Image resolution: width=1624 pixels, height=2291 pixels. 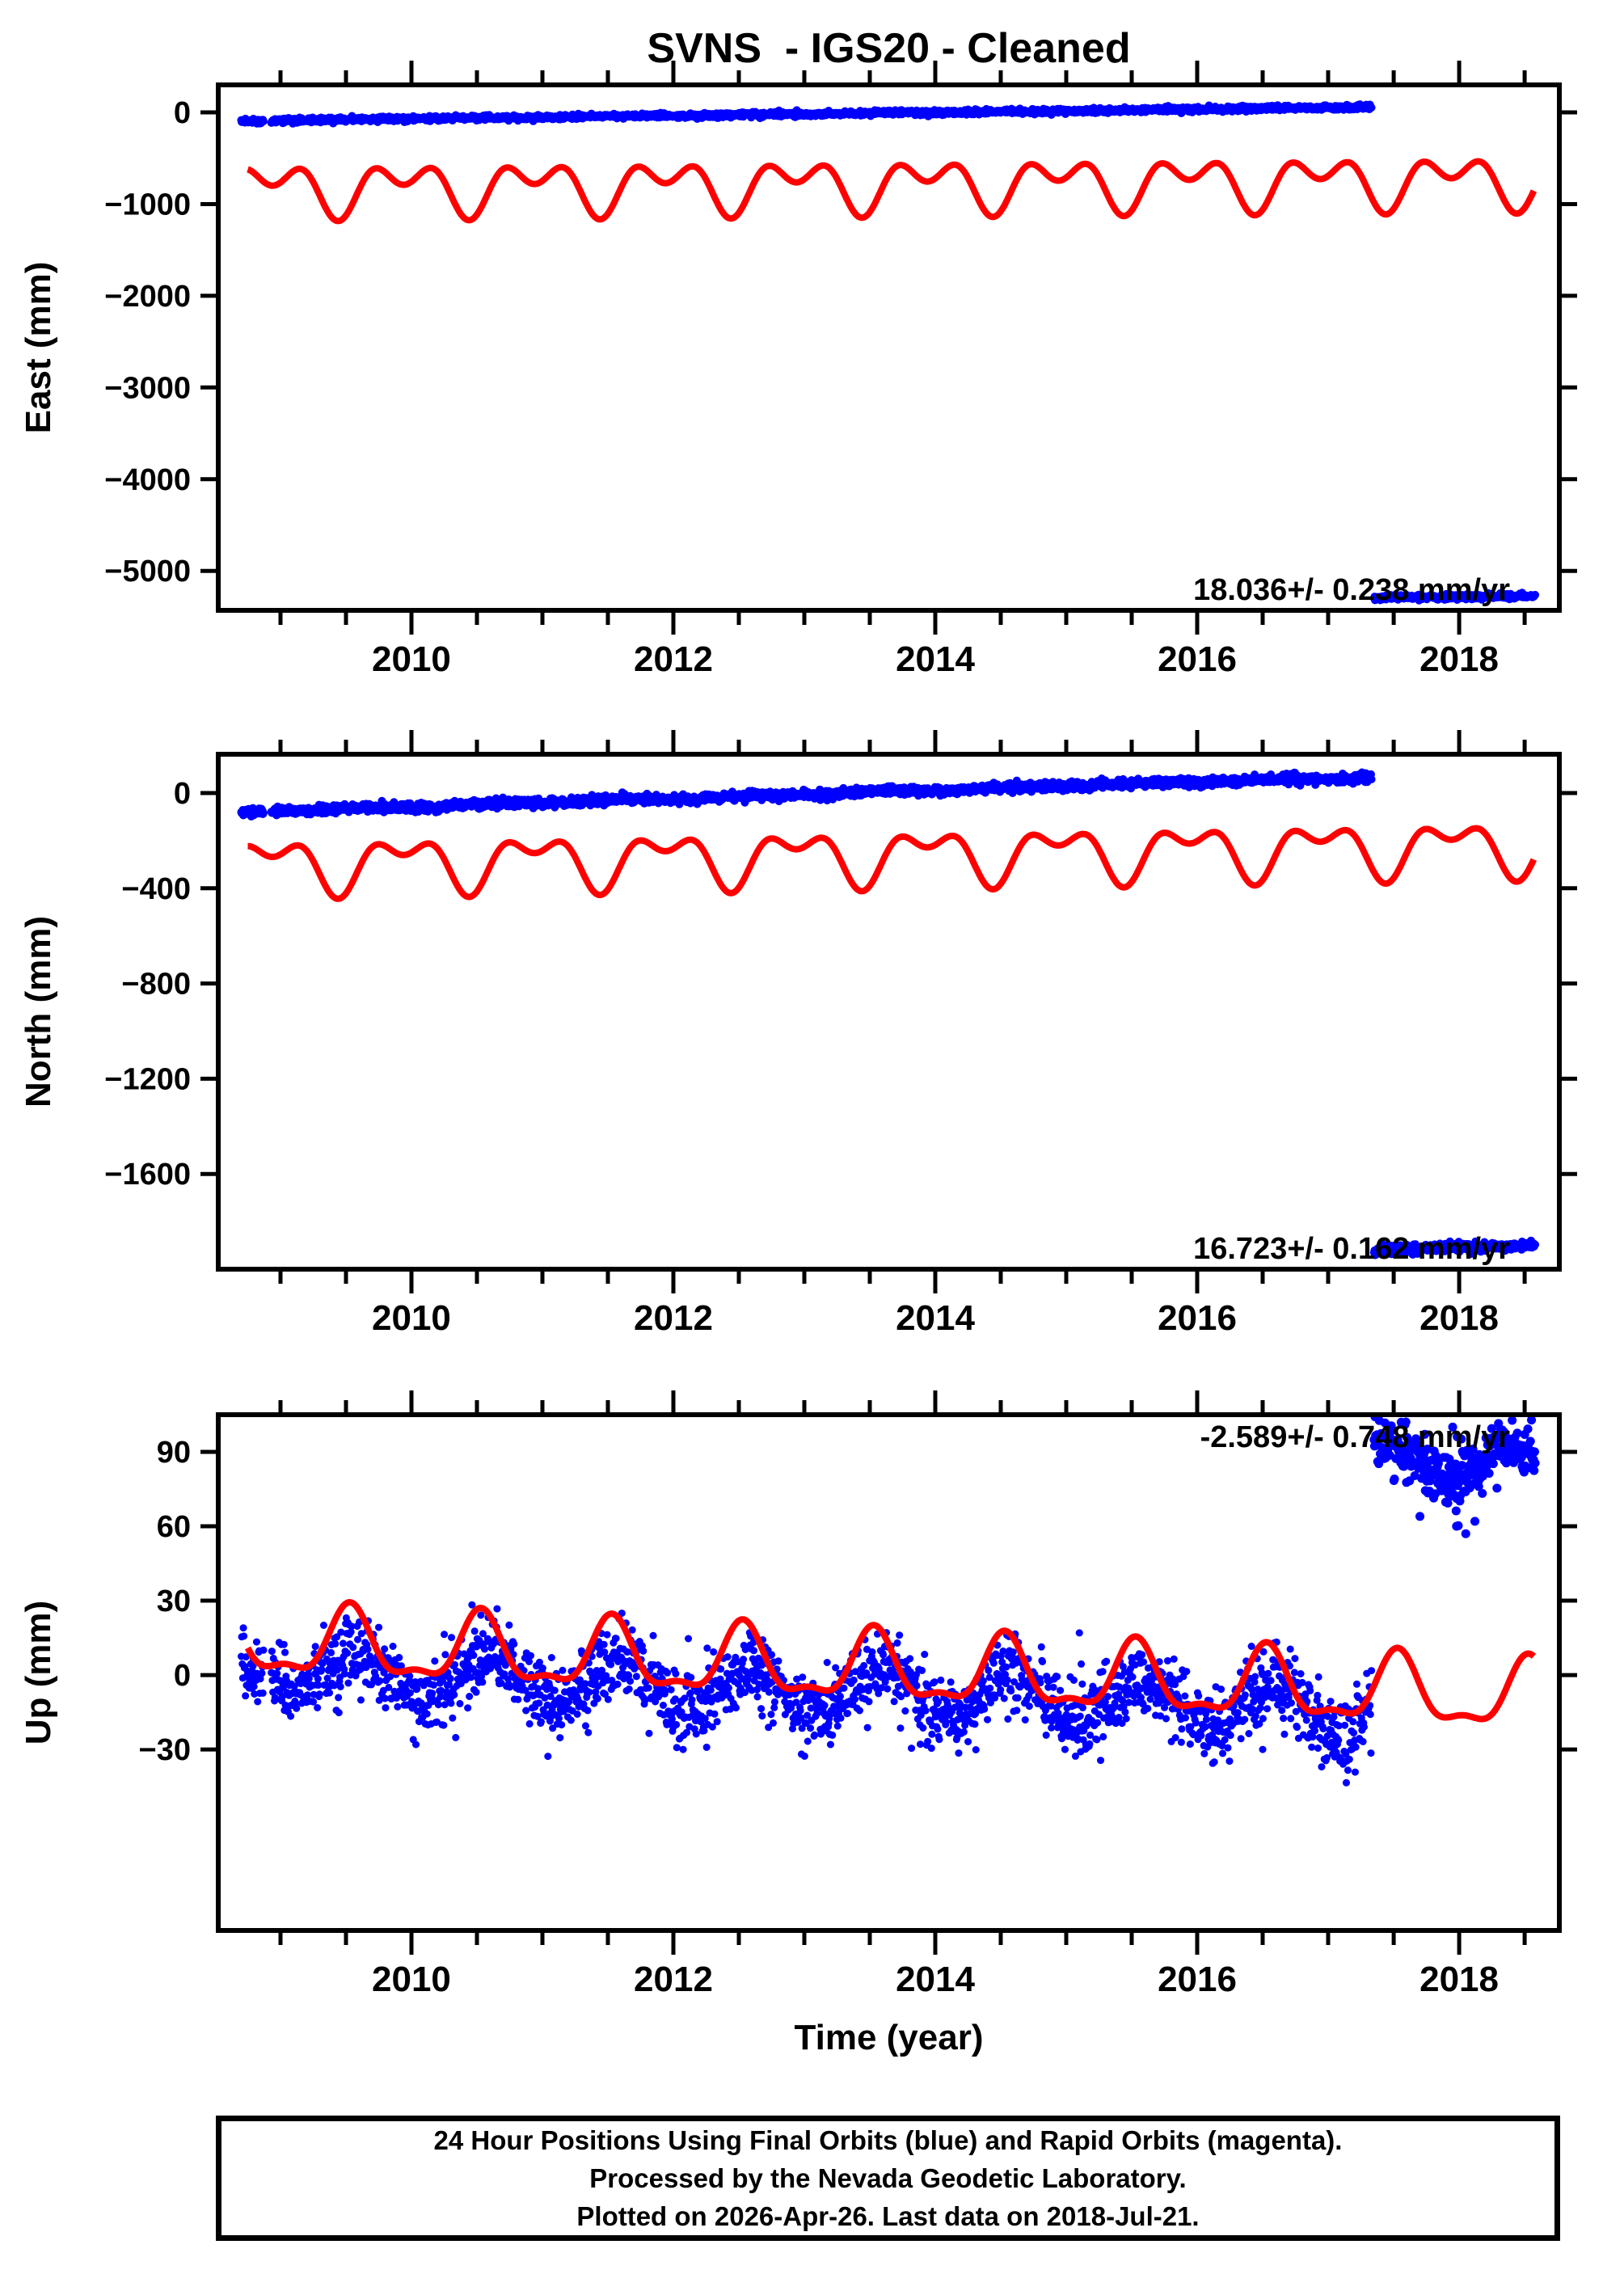 What do you see at coordinates (147, 297) in the screenshot?
I see `east-ytick-label: −2000` at bounding box center [147, 297].